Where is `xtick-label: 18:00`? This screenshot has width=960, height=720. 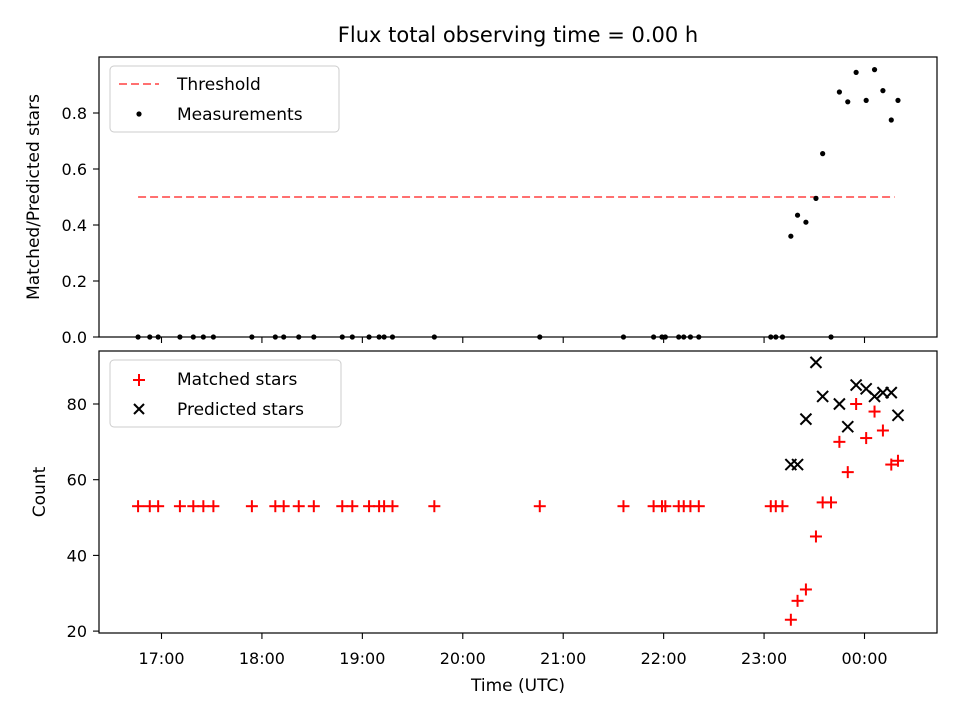
xtick-label: 18:00 is located at coordinates (262, 658).